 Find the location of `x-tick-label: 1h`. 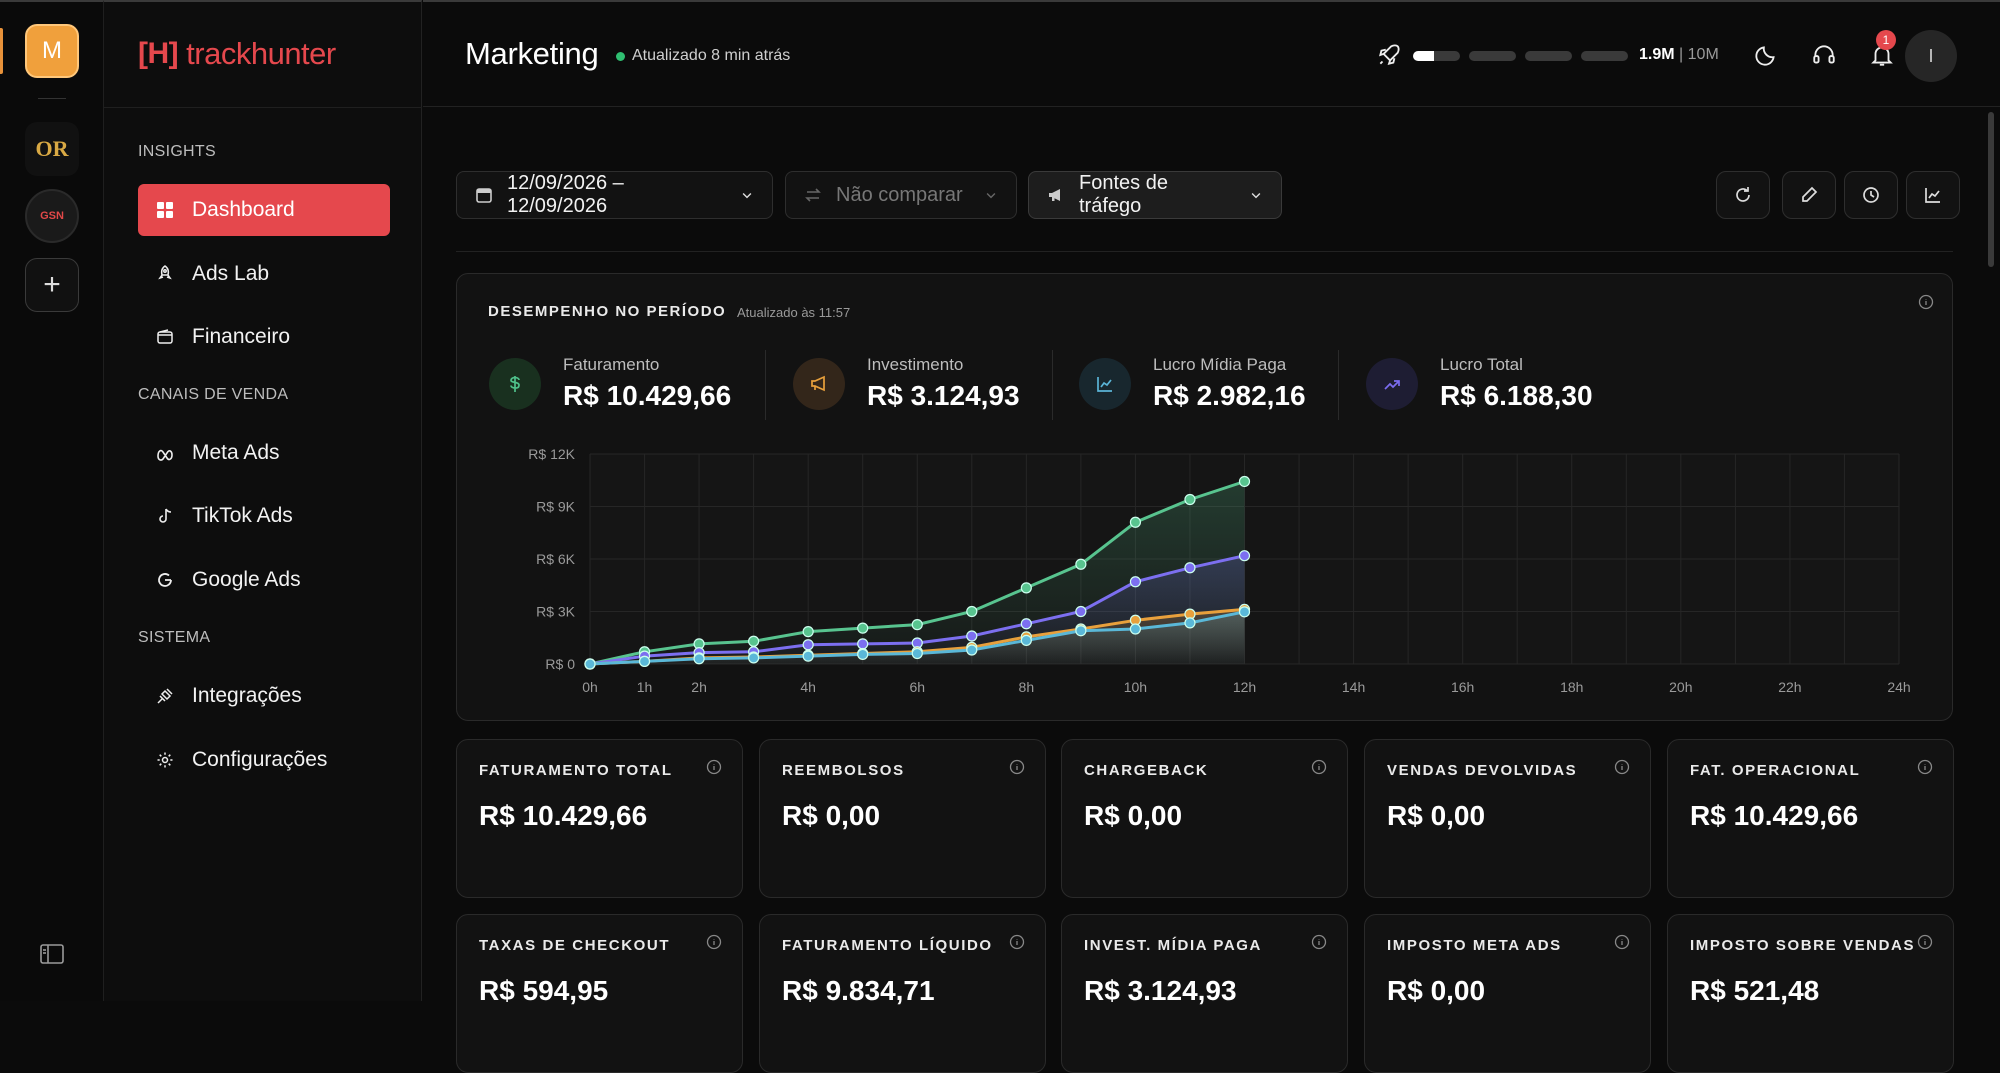

x-tick-label: 1h is located at coordinates (645, 687).